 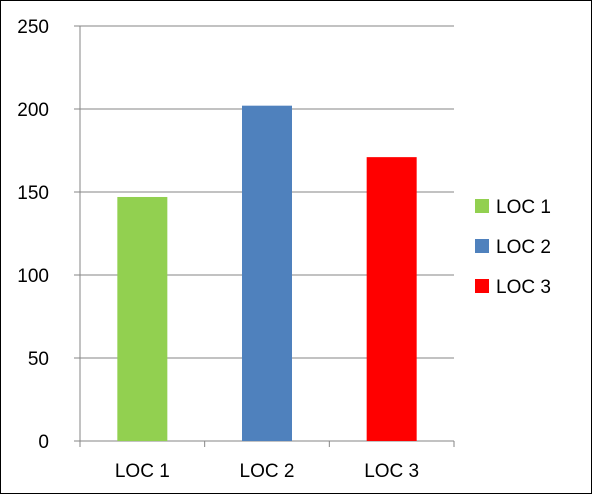 I want to click on legend-label: LOC 3, so click(x=523, y=287).